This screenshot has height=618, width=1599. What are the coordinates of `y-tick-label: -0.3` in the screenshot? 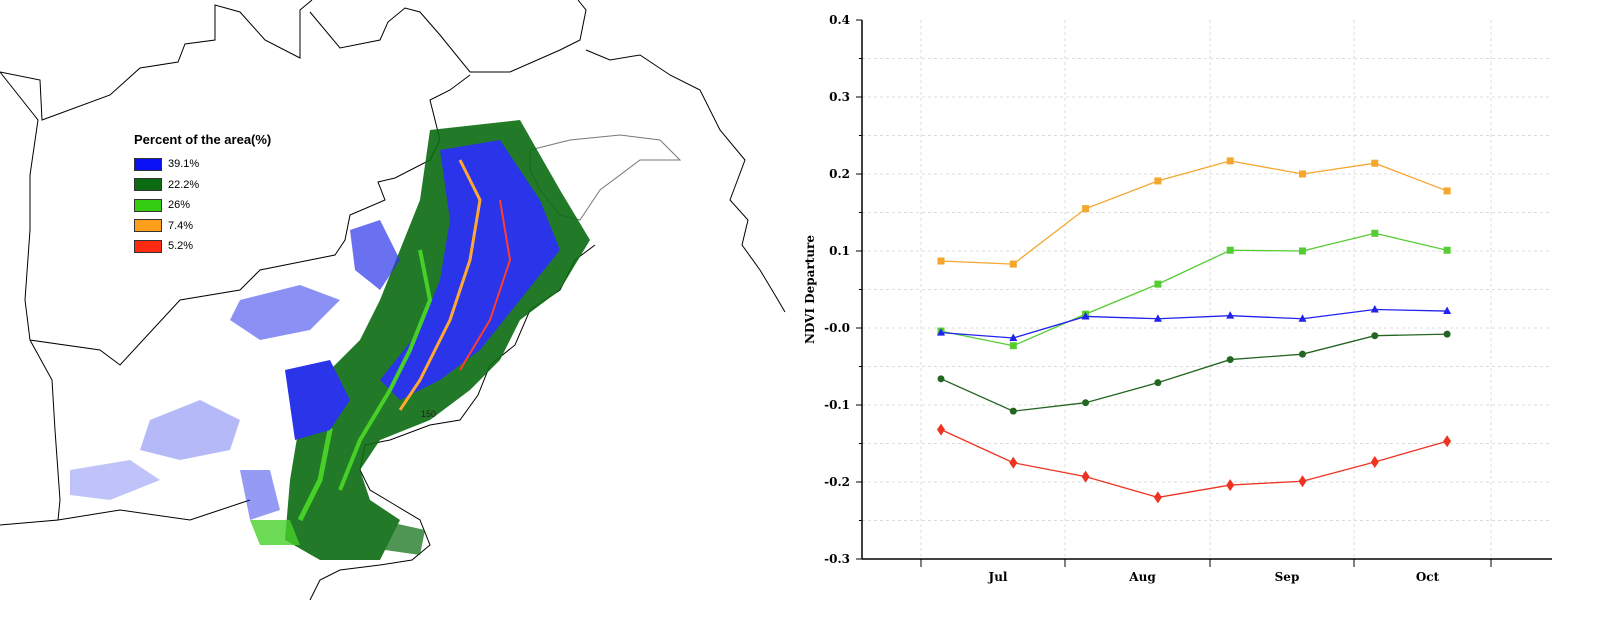 It's located at (837, 559).